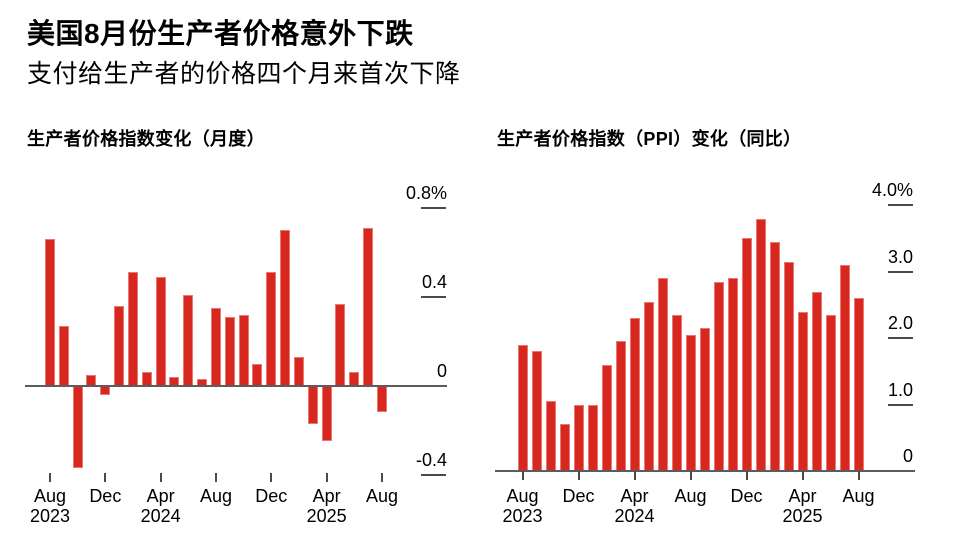 This screenshot has width=957, height=543. What do you see at coordinates (892, 190) in the screenshot?
I see `y-axis-label: 4.0%` at bounding box center [892, 190].